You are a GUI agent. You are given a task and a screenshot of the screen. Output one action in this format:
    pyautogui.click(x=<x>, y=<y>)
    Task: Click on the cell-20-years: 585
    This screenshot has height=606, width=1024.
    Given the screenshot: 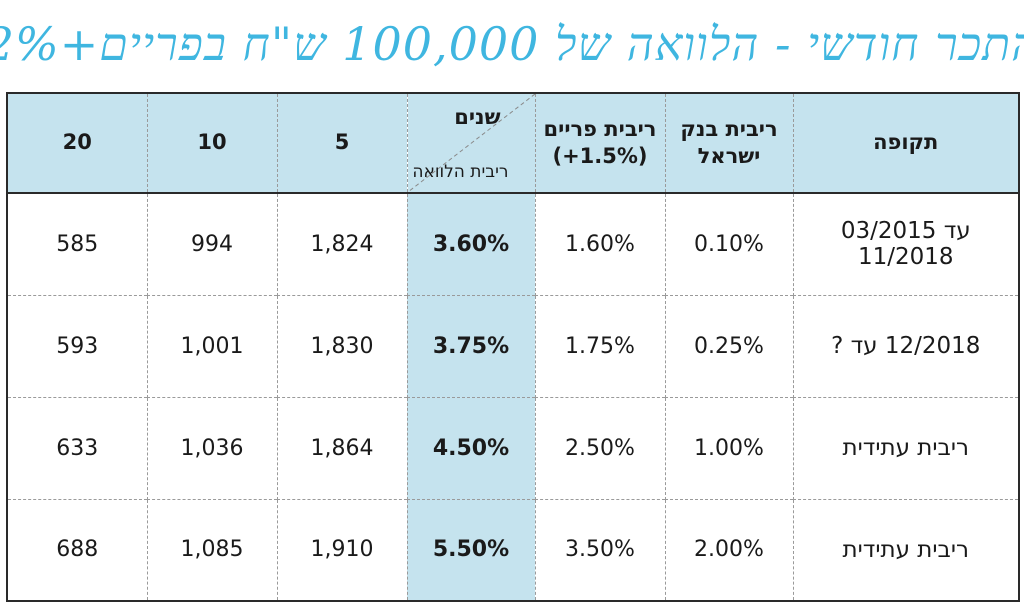 What is the action you would take?
    pyautogui.click(x=77, y=244)
    